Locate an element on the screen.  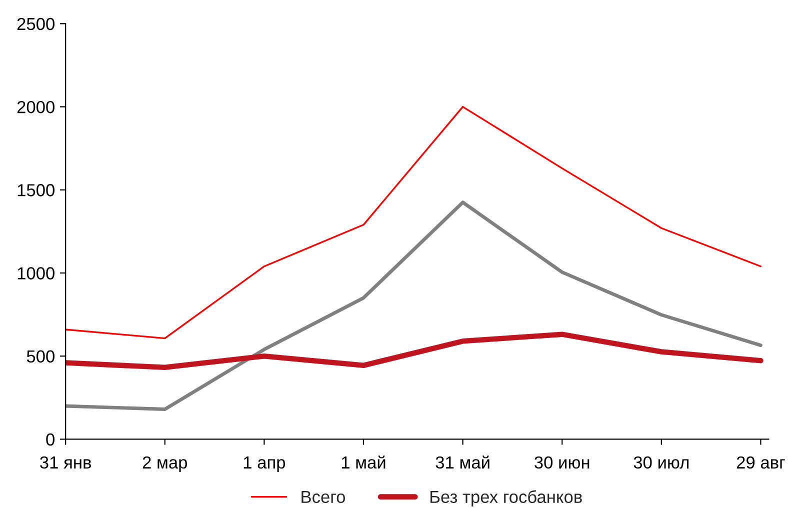
y-tick-label: 500 is located at coordinates (40, 356).